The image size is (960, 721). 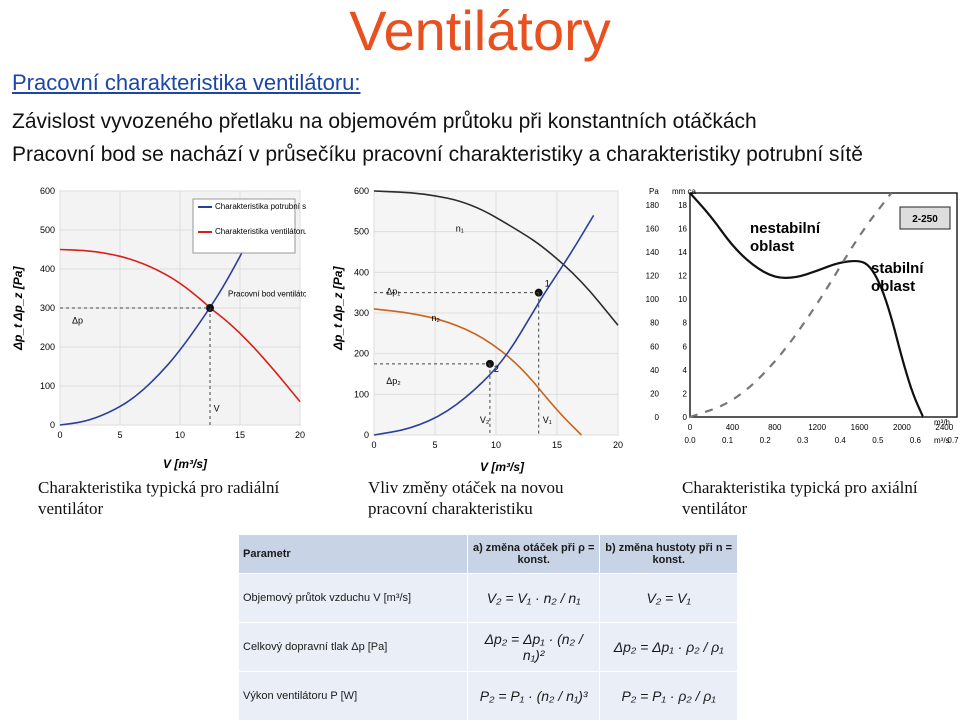 What do you see at coordinates (944, 427) in the screenshot?
I see `x-tick-label: 2400` at bounding box center [944, 427].